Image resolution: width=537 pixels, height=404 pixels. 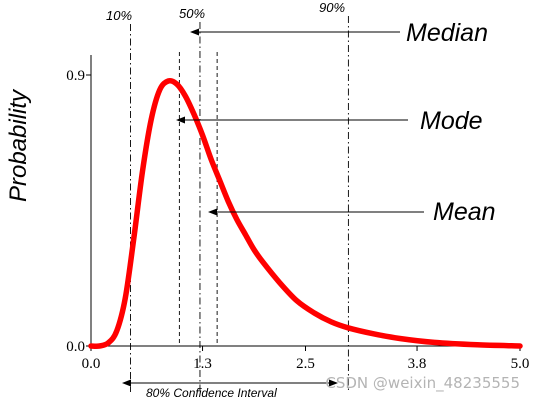 I want to click on confidence-interval-arrow, so click(x=230, y=383).